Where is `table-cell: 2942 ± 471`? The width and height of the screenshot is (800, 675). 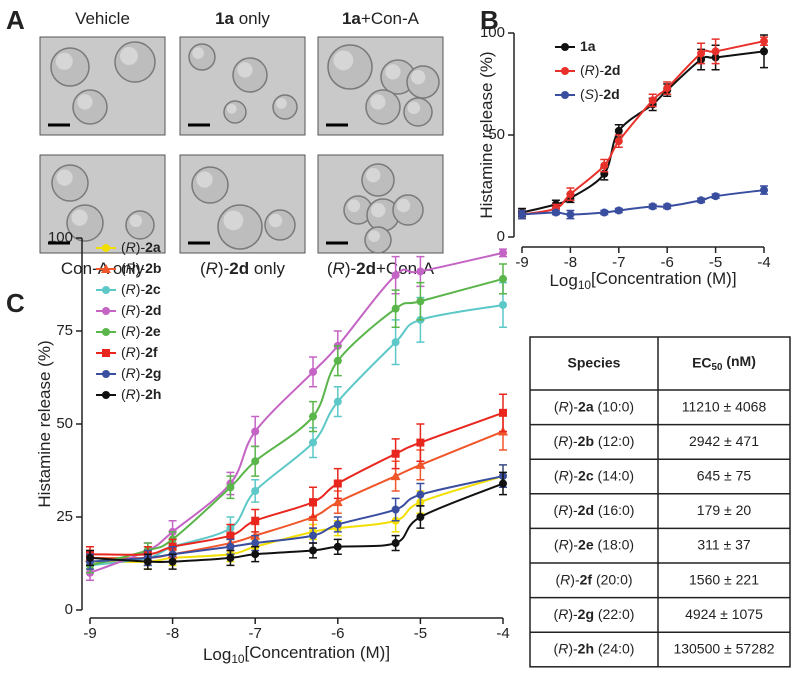
table-cell: 2942 ± 471 is located at coordinates (724, 441).